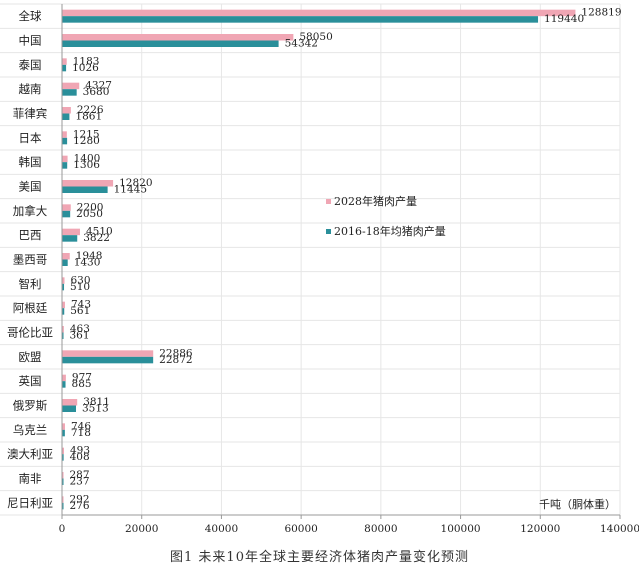  I want to click on value-label: 2050, so click(89, 214).